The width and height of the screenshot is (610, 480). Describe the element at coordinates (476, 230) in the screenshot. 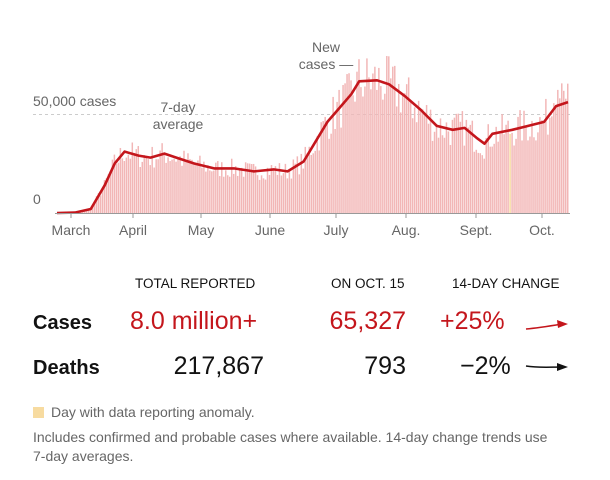

I see `x-label-sept: Sept.` at that location.